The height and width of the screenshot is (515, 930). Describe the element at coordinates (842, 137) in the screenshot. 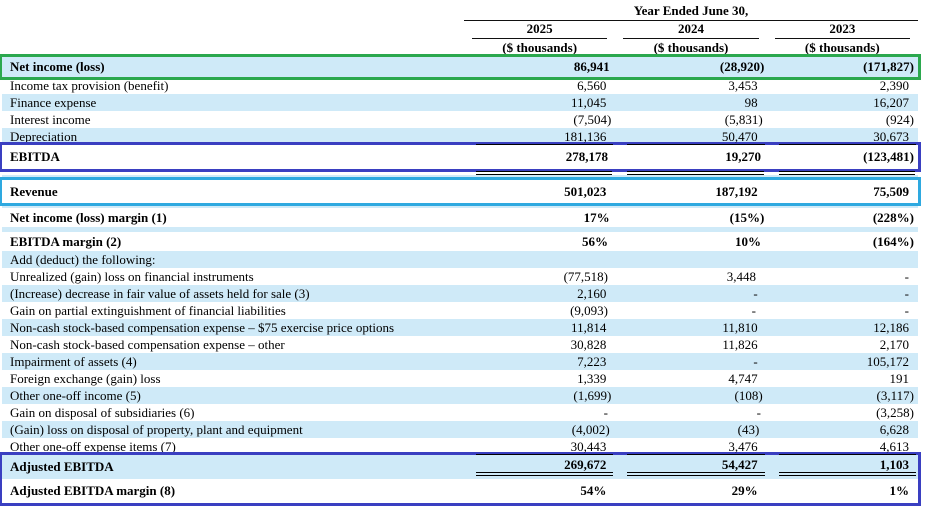

I see `value-2023: 30,673` at that location.